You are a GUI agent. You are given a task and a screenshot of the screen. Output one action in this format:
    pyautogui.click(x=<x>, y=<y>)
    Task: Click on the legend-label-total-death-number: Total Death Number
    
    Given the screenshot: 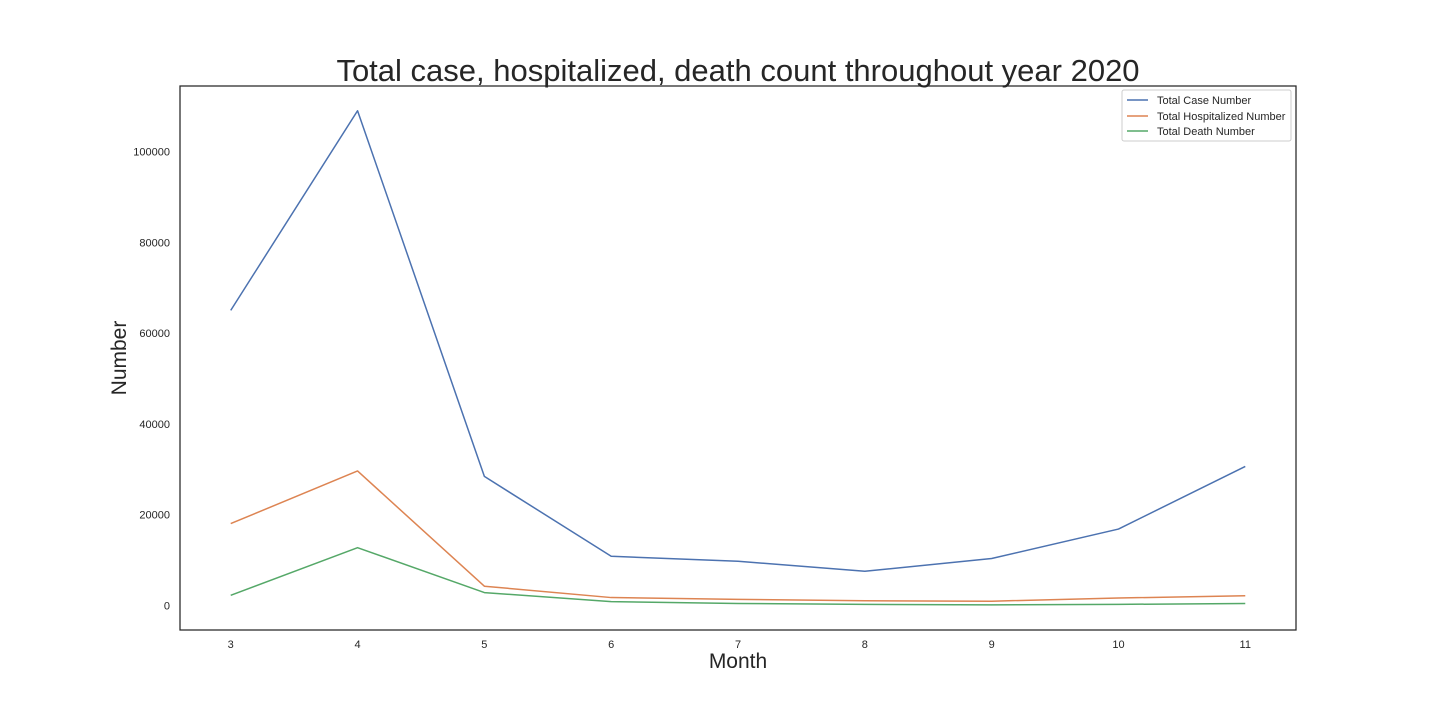 What is the action you would take?
    pyautogui.click(x=1206, y=132)
    